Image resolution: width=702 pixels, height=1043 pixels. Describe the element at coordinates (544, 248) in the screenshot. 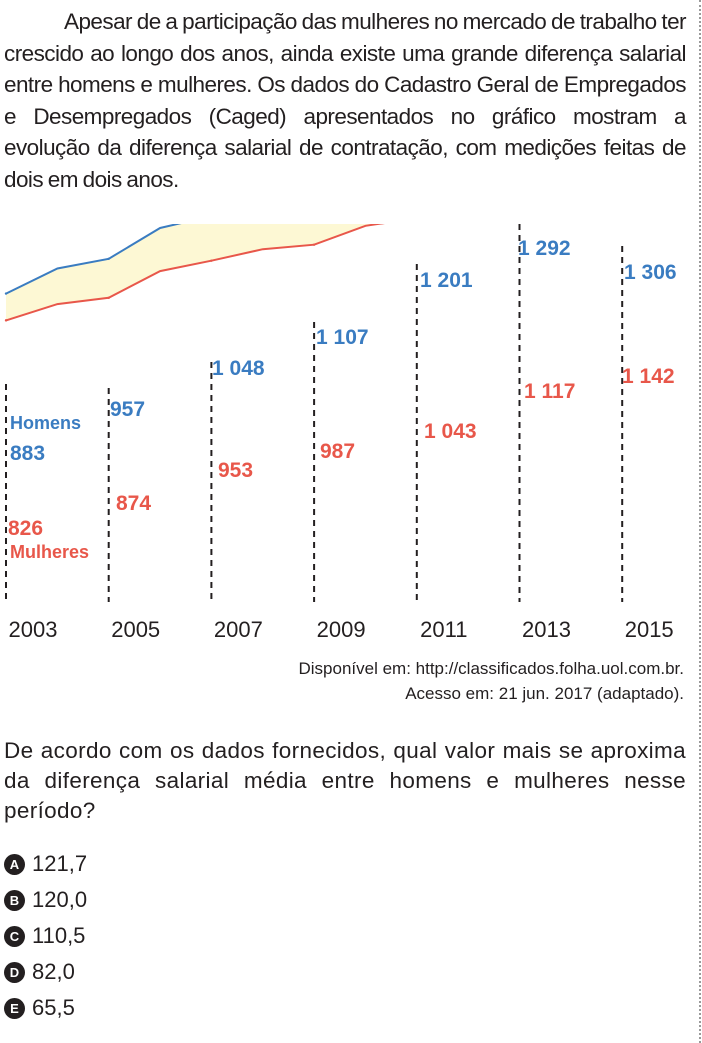

I see `data-label-homens-2013: 1 292` at that location.